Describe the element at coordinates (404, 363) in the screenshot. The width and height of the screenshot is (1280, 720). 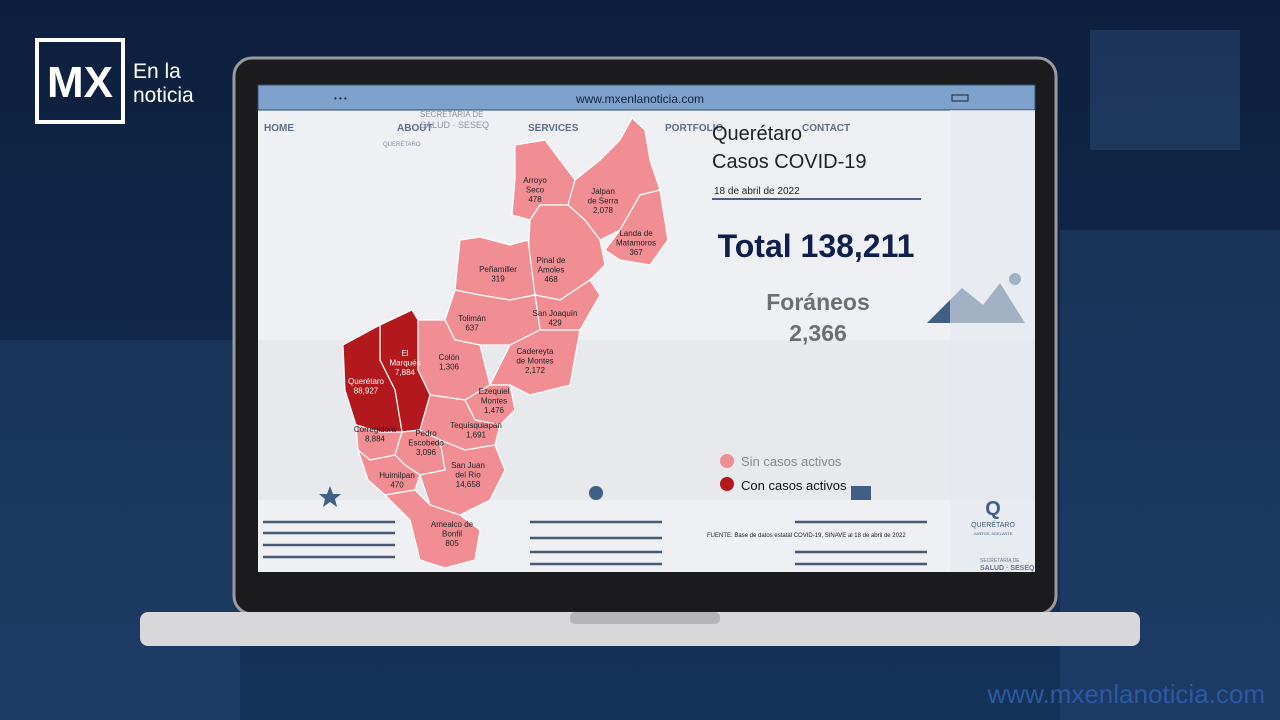
I see `municipality-name: Marqués` at that location.